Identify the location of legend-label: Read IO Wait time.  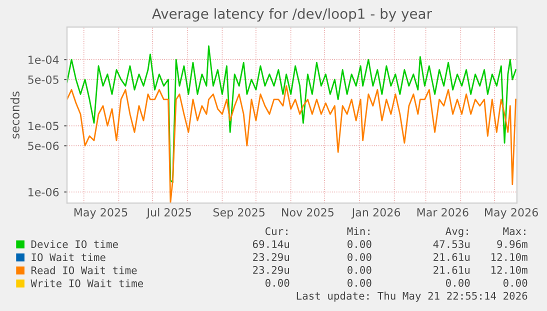
(84, 270).